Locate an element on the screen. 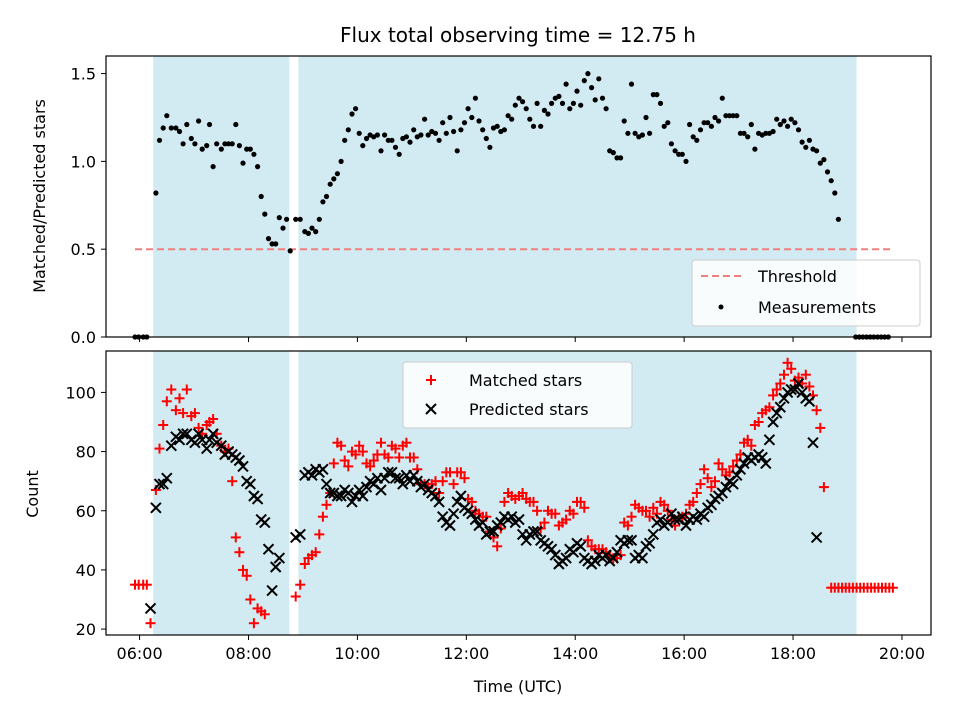 The width and height of the screenshot is (960, 720). top-y-tick-label: 0.5 is located at coordinates (83, 249).